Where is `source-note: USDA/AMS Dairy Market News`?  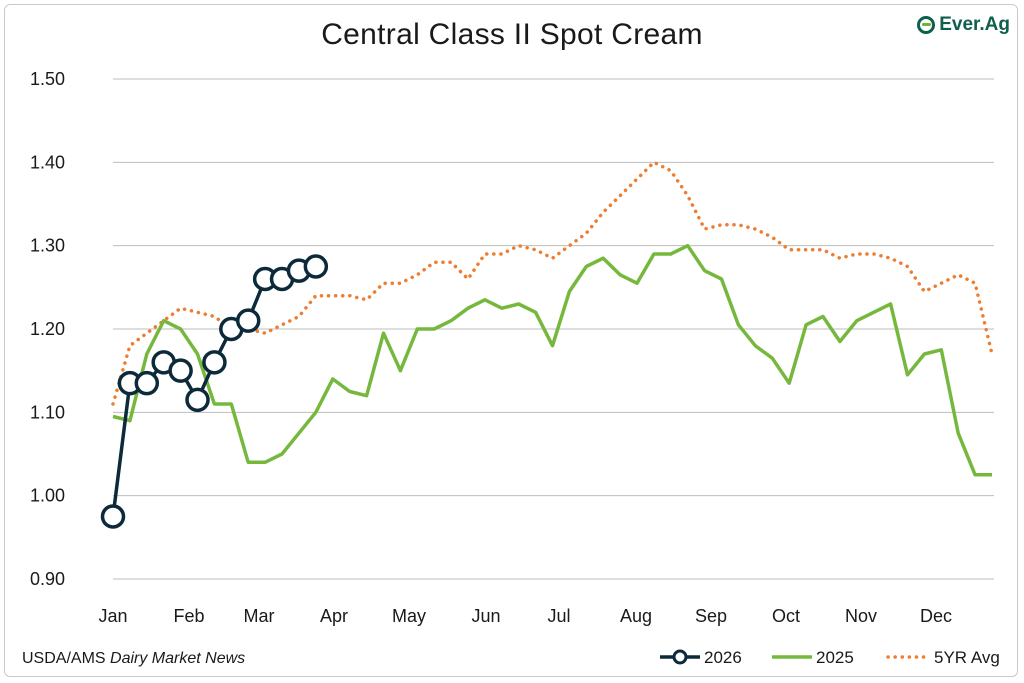
source-note: USDA/AMS Dairy Market News is located at coordinates (133, 659).